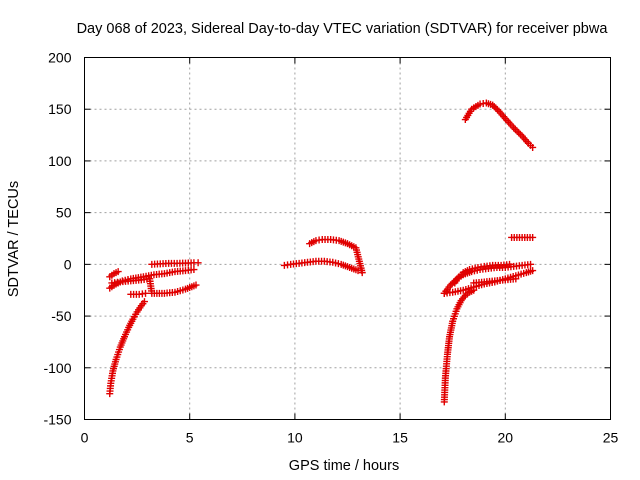 This screenshot has height=480, width=640. Describe the element at coordinates (459, 346) in the screenshot. I see `series-arc-k` at that location.